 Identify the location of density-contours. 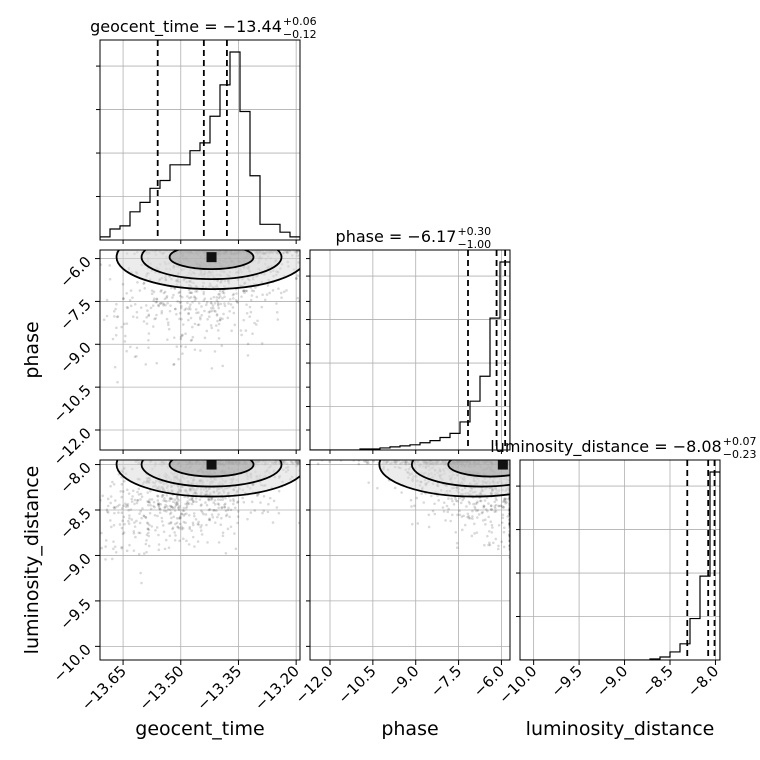
(207, 479).